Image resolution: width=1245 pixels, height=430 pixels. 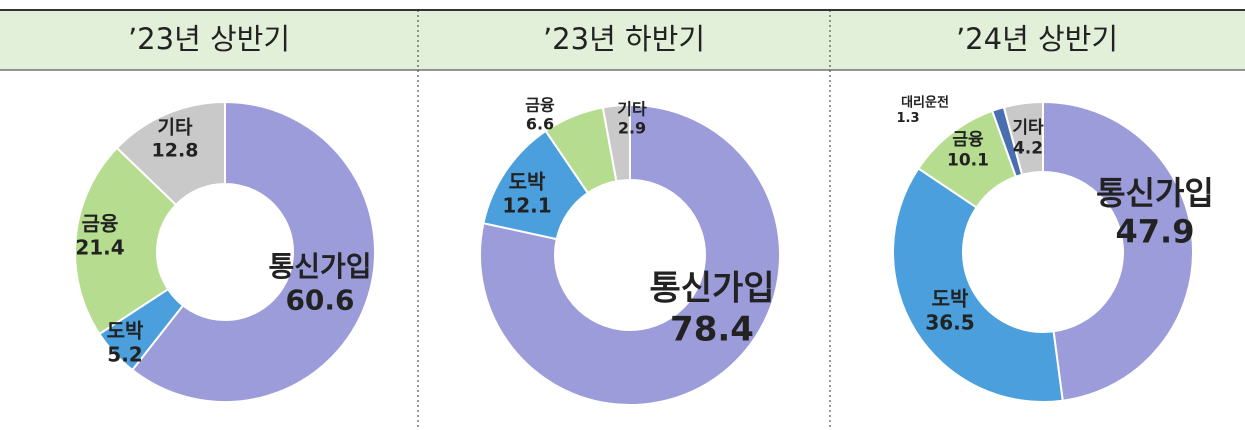 What do you see at coordinates (949, 323) in the screenshot?
I see `slice-value: 36.5` at bounding box center [949, 323].